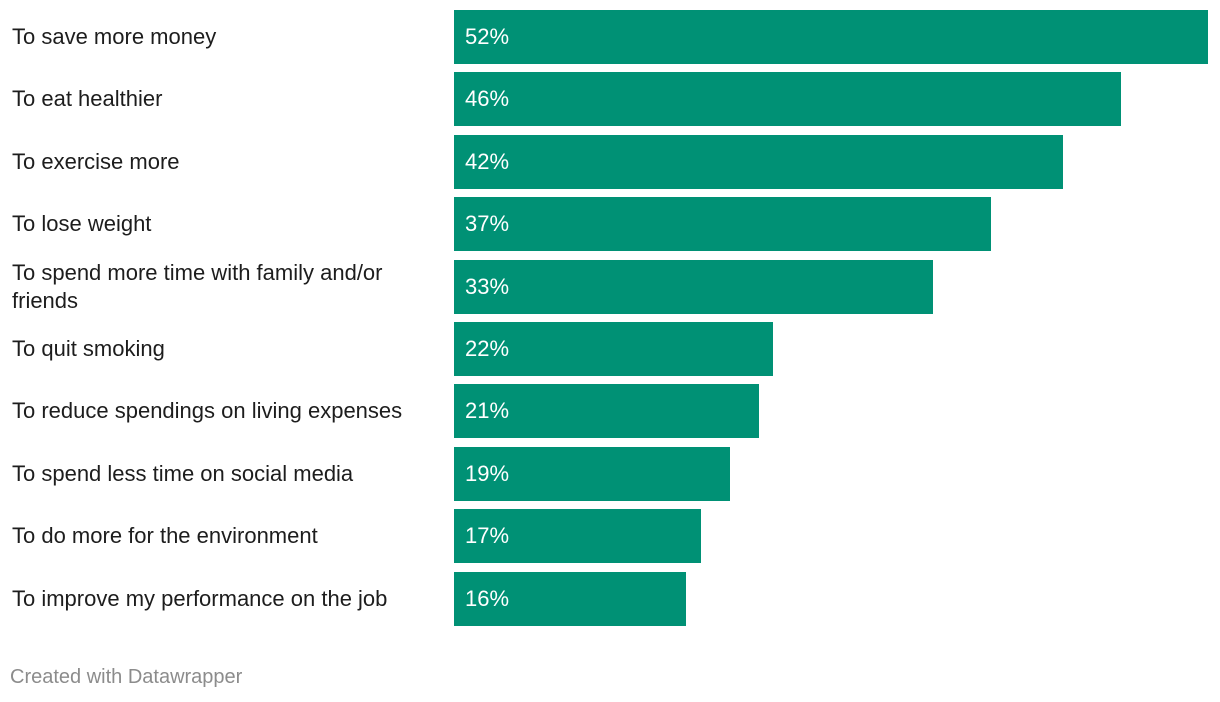 The image size is (1220, 702). Describe the element at coordinates (487, 224) in the screenshot. I see `data-label: 37%` at that location.